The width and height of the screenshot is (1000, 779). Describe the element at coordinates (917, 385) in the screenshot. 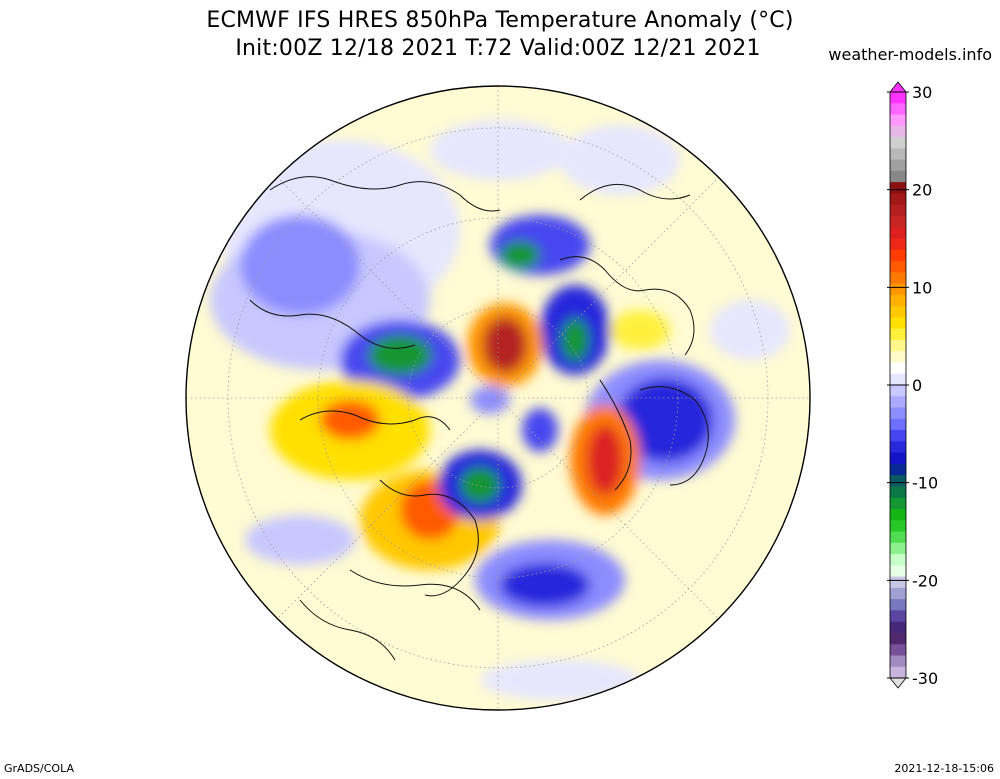

I see `colorbar-tick-label: 0` at that location.